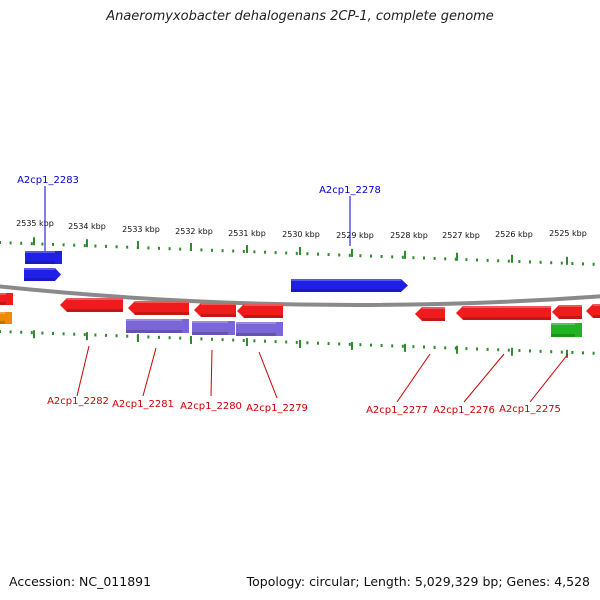  What do you see at coordinates (277, 408) in the screenshot?
I see `gene-label-a2cp1-2279: A2cp1_2279` at bounding box center [277, 408].